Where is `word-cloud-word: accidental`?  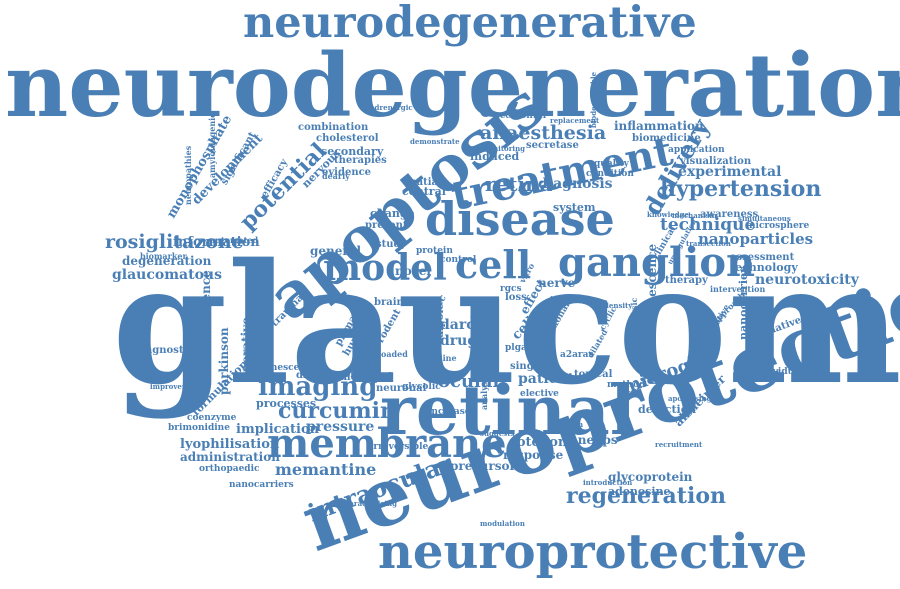
word-cloud-word: accidental is located at coordinates (520, 116).